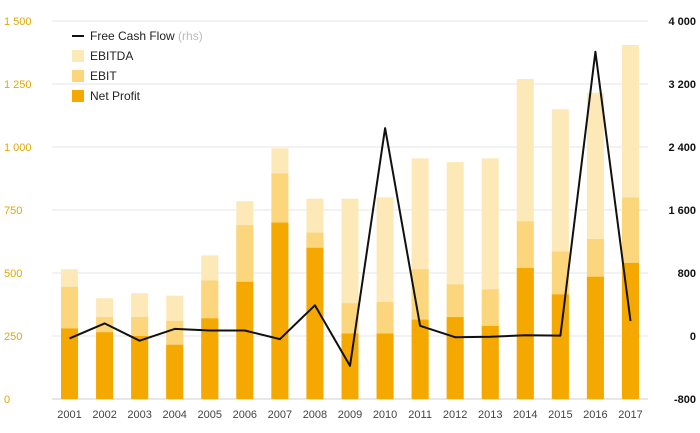  What do you see at coordinates (385, 415) in the screenshot?
I see `x-tick-label: 2010` at bounding box center [385, 415].